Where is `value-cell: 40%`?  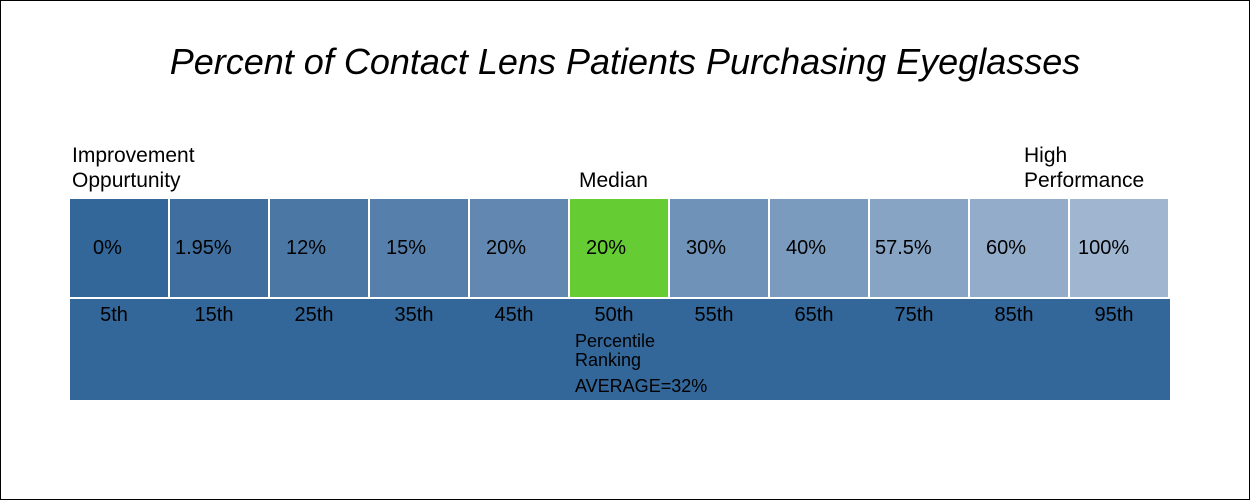 value-cell: 40% is located at coordinates (819, 248).